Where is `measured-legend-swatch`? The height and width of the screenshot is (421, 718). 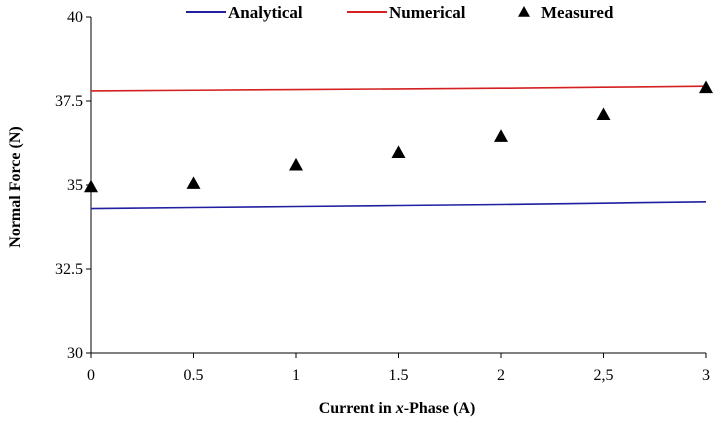 measured-legend-swatch is located at coordinates (524, 11).